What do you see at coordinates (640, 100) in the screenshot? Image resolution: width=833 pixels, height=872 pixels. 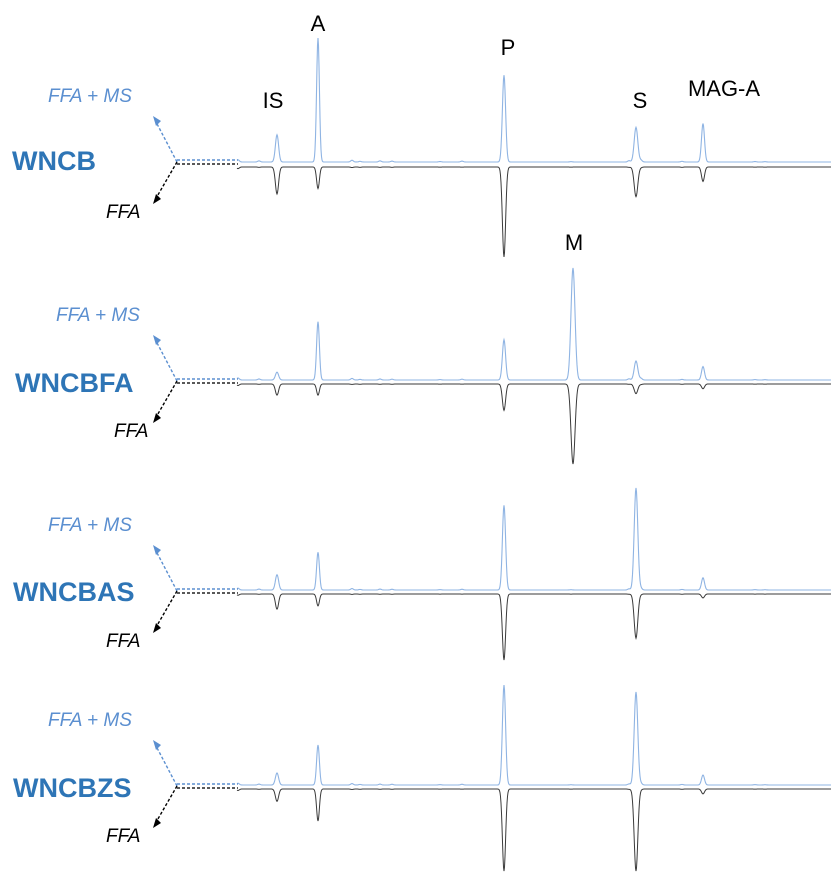 I see `peak-label-S: S` at bounding box center [640, 100].